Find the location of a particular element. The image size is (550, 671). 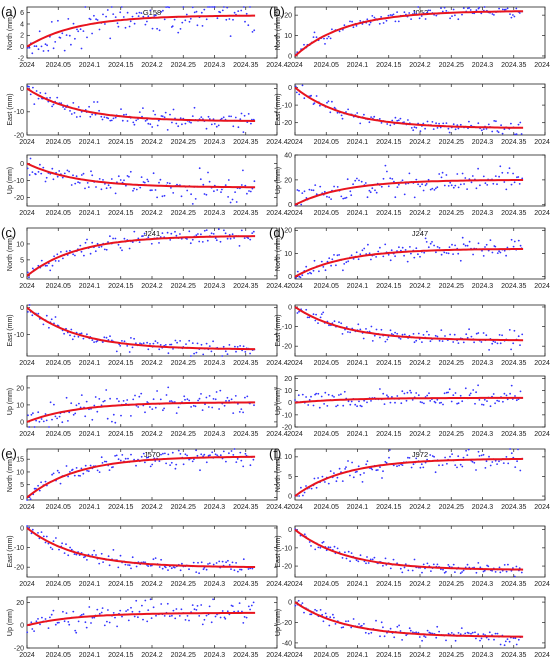

y-axis-label: North (mm) is located at coordinates (10, 474).